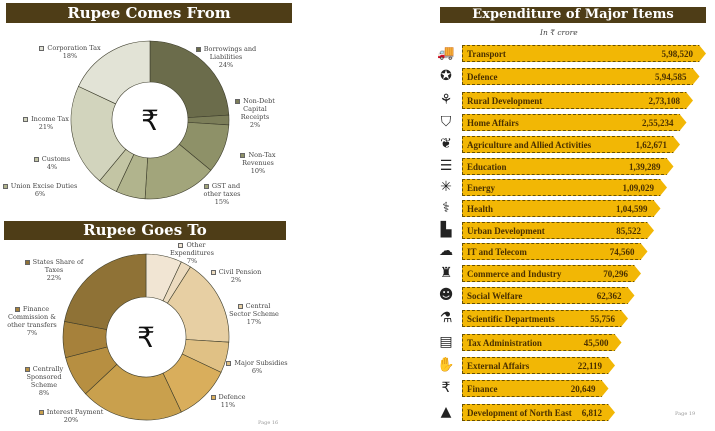 This screenshot has height=431, width=715. What do you see at coordinates (254, 314) in the screenshot?
I see `legend-central-sector: Central Sector Scheme 17%` at bounding box center [254, 314].